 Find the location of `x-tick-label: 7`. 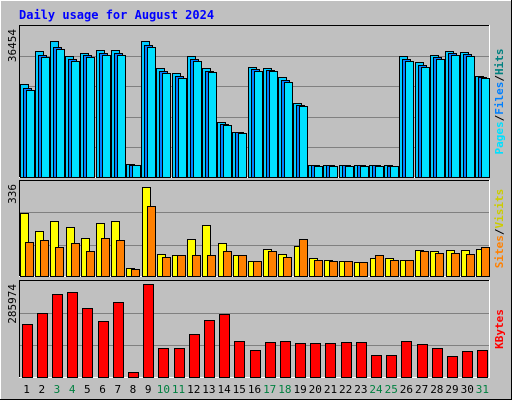

x-tick-label: 7 is located at coordinates (117, 389).